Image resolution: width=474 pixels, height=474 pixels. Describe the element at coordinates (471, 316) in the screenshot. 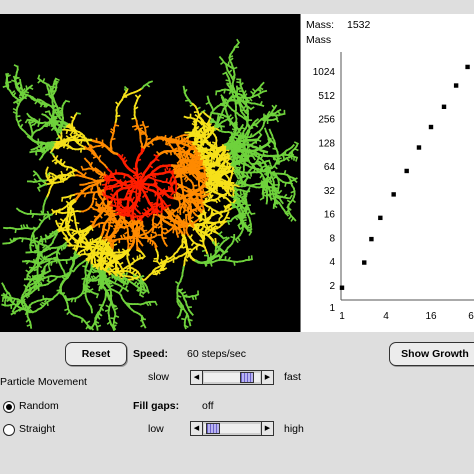

I see `x-tick-label: 6` at that location.